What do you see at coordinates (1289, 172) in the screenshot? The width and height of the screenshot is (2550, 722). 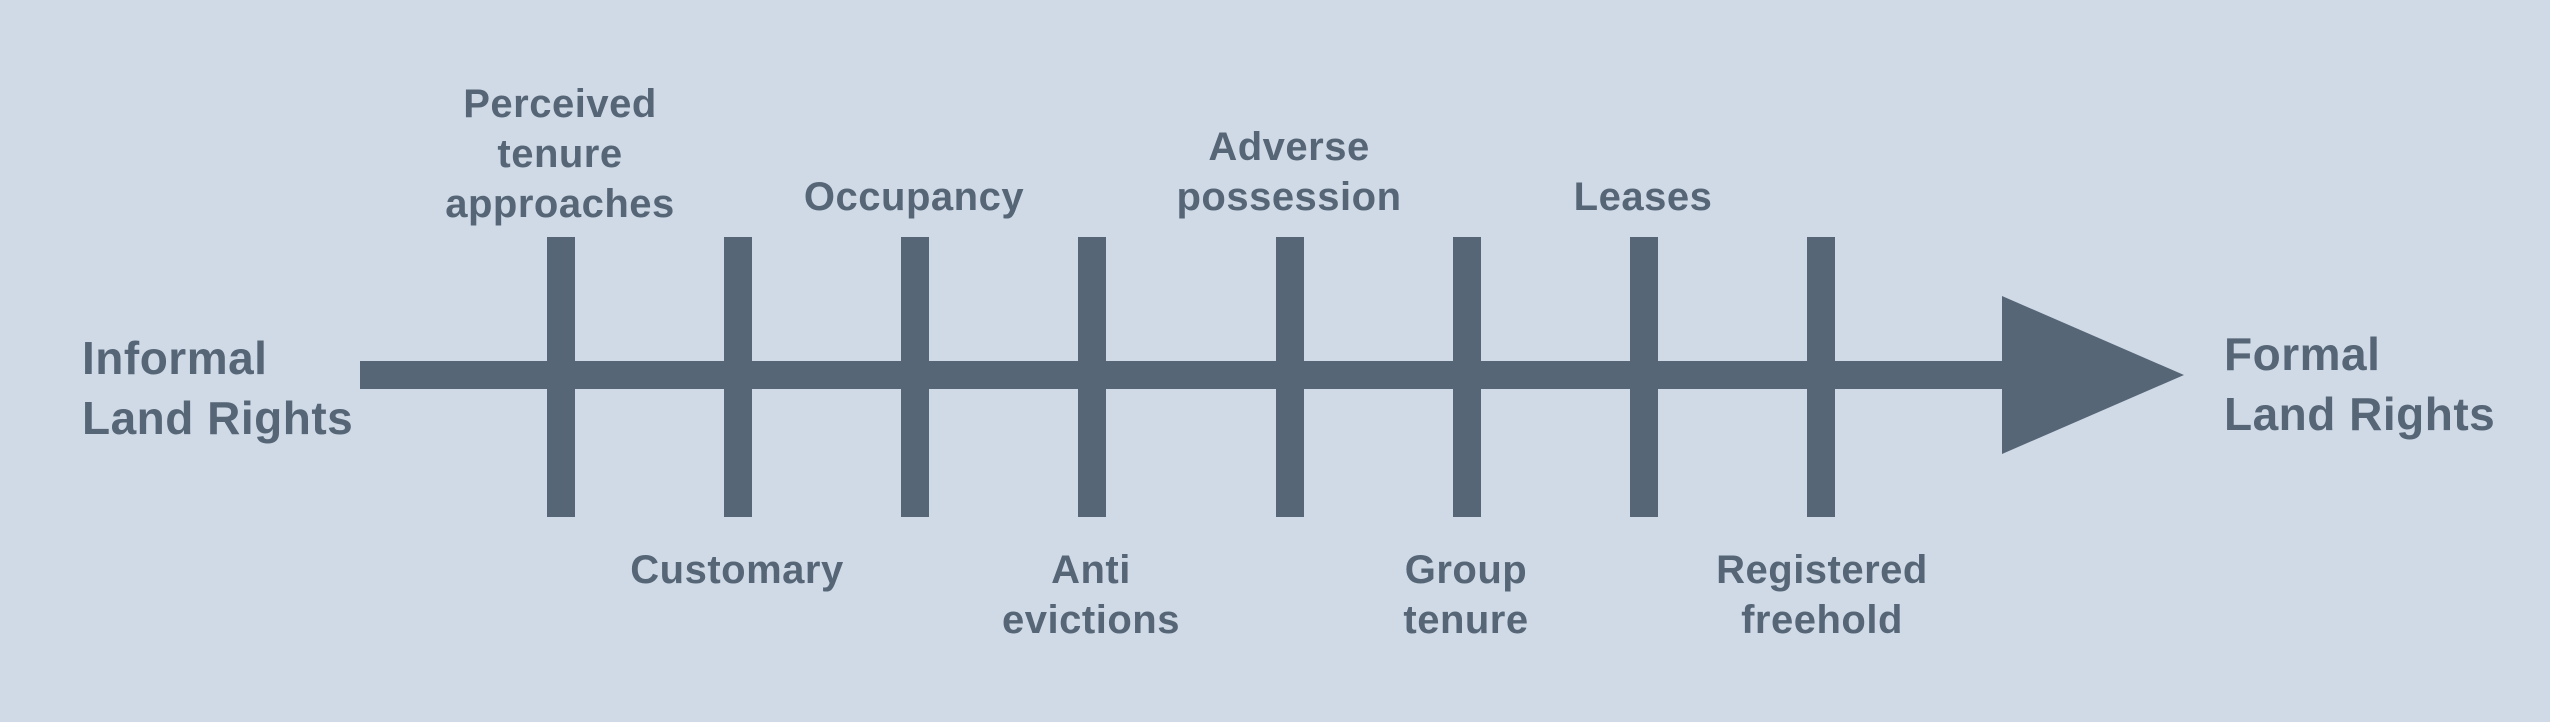 I see `stage-label-adverse-possession: Adverse possession` at bounding box center [1289, 172].